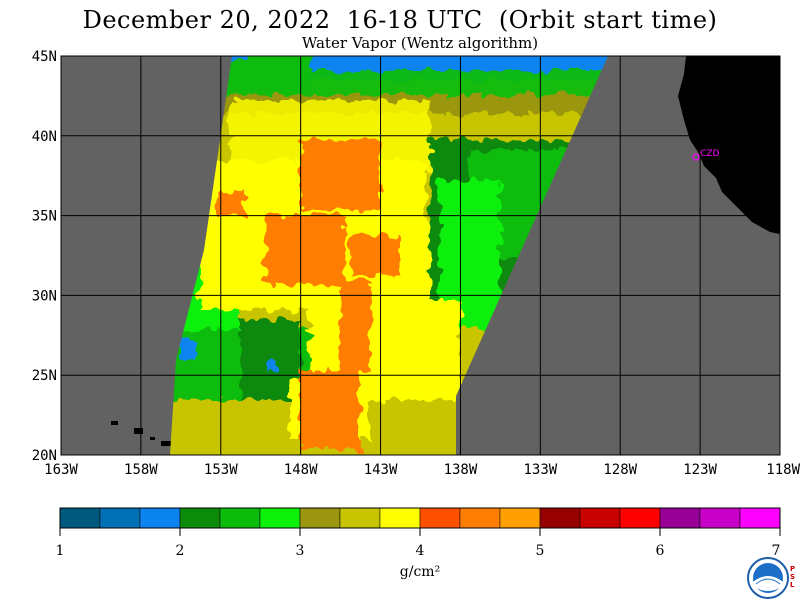 This screenshot has height=600, width=800. What do you see at coordinates (461, 470) in the screenshot?
I see `lon-tick-label: 138W` at bounding box center [461, 470].